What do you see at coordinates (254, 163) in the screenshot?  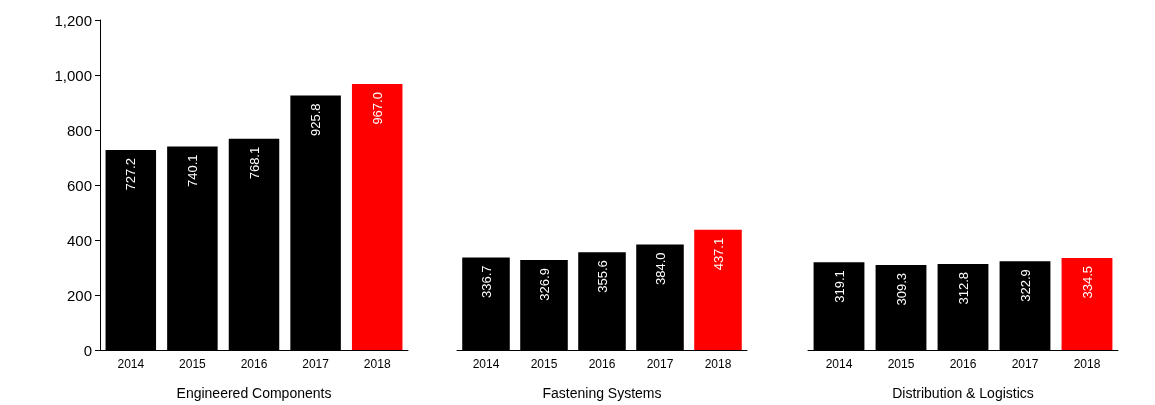 I see `data-label: 768.1` at bounding box center [254, 163].